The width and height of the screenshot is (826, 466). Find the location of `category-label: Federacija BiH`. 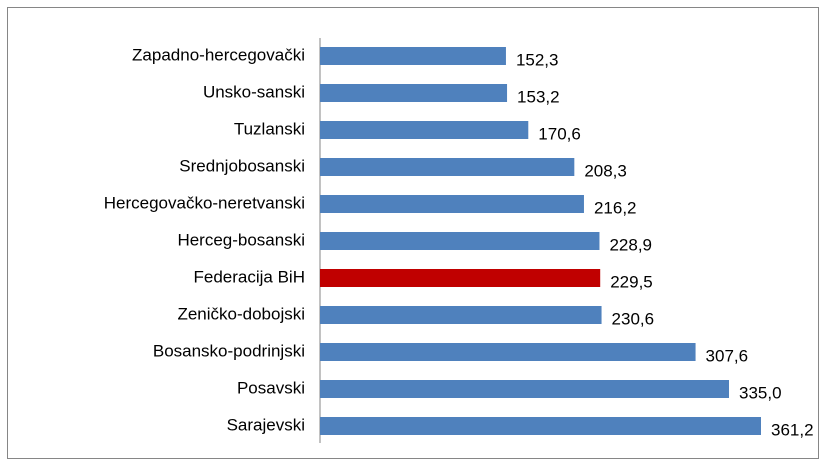

category-label: Federacija BiH is located at coordinates (250, 276).